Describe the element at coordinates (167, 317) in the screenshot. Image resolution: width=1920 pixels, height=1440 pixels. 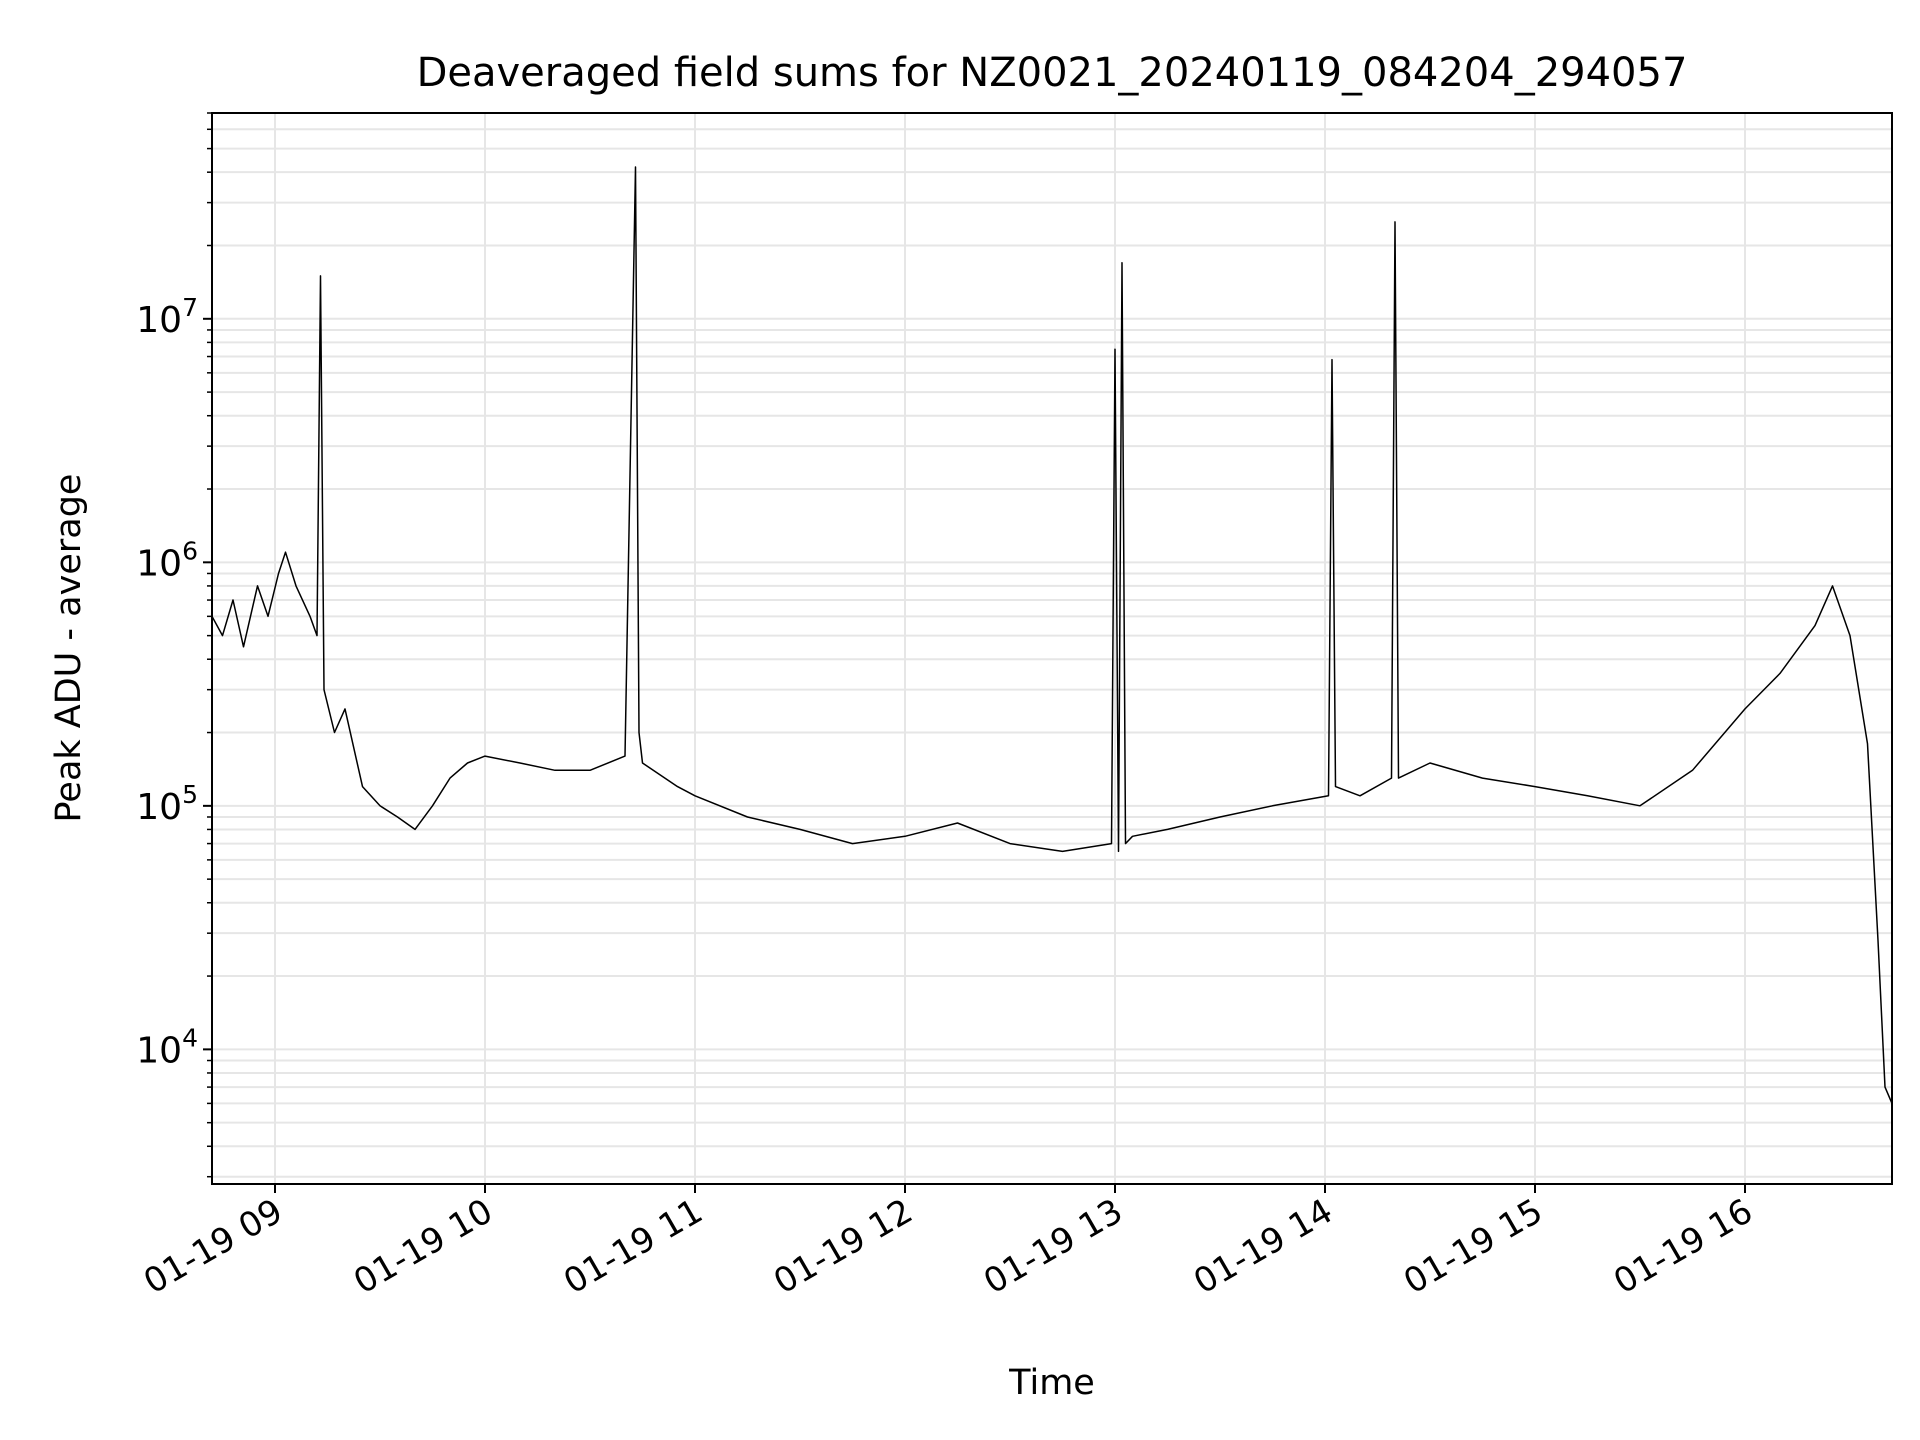
I see `y-tick-label: 10⁷` at that location.